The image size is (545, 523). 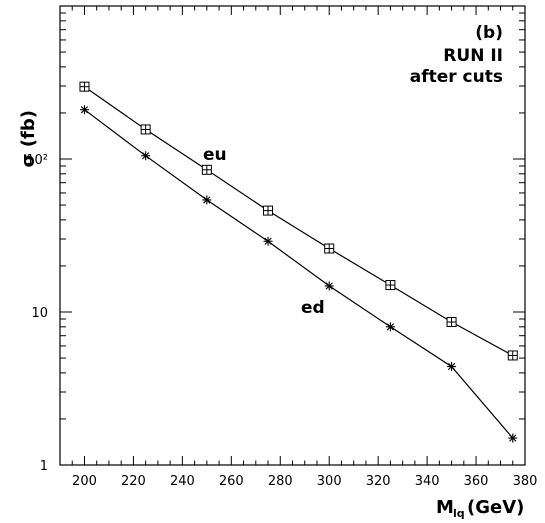 I want to click on x-tick-label: 300, so click(x=329, y=481).